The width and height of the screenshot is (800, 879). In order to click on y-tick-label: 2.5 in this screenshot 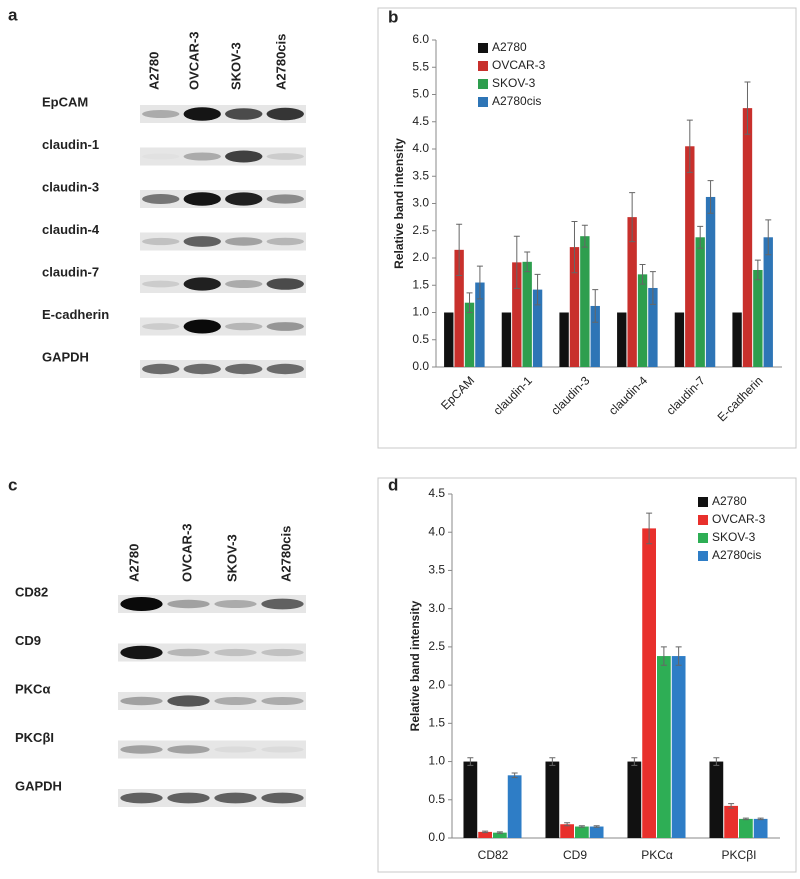, I will do `click(436, 646)`.